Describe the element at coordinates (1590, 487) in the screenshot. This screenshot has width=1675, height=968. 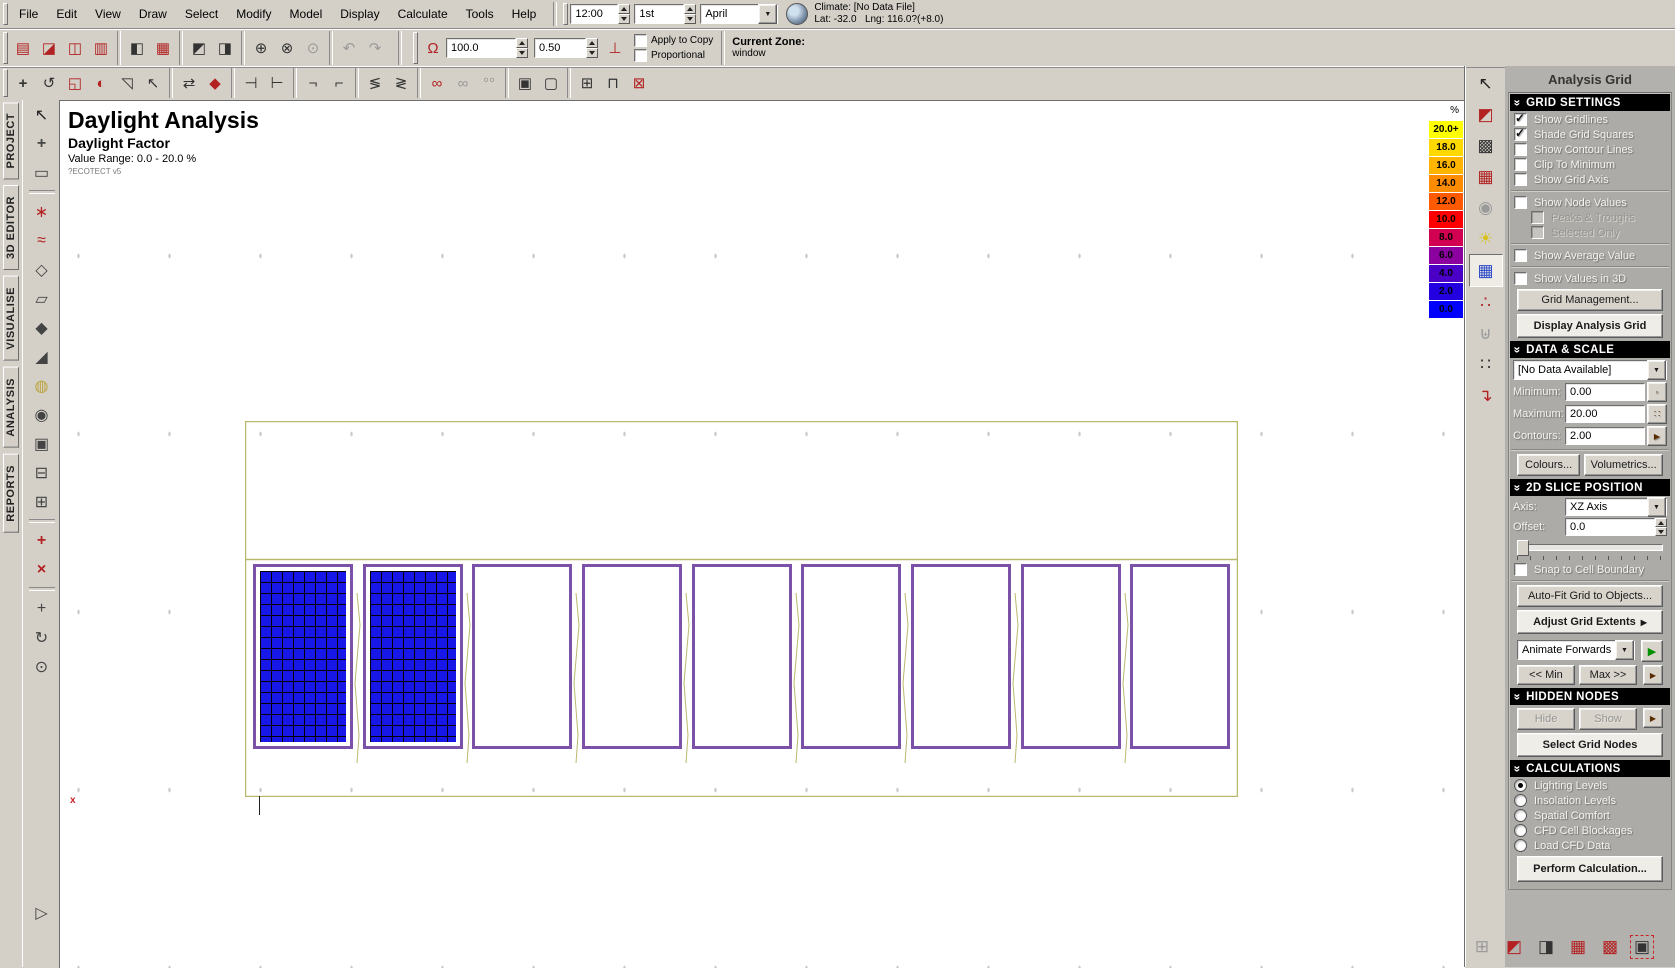
I see `section-2d-slice: » 2D SLICE POSITION` at that location.